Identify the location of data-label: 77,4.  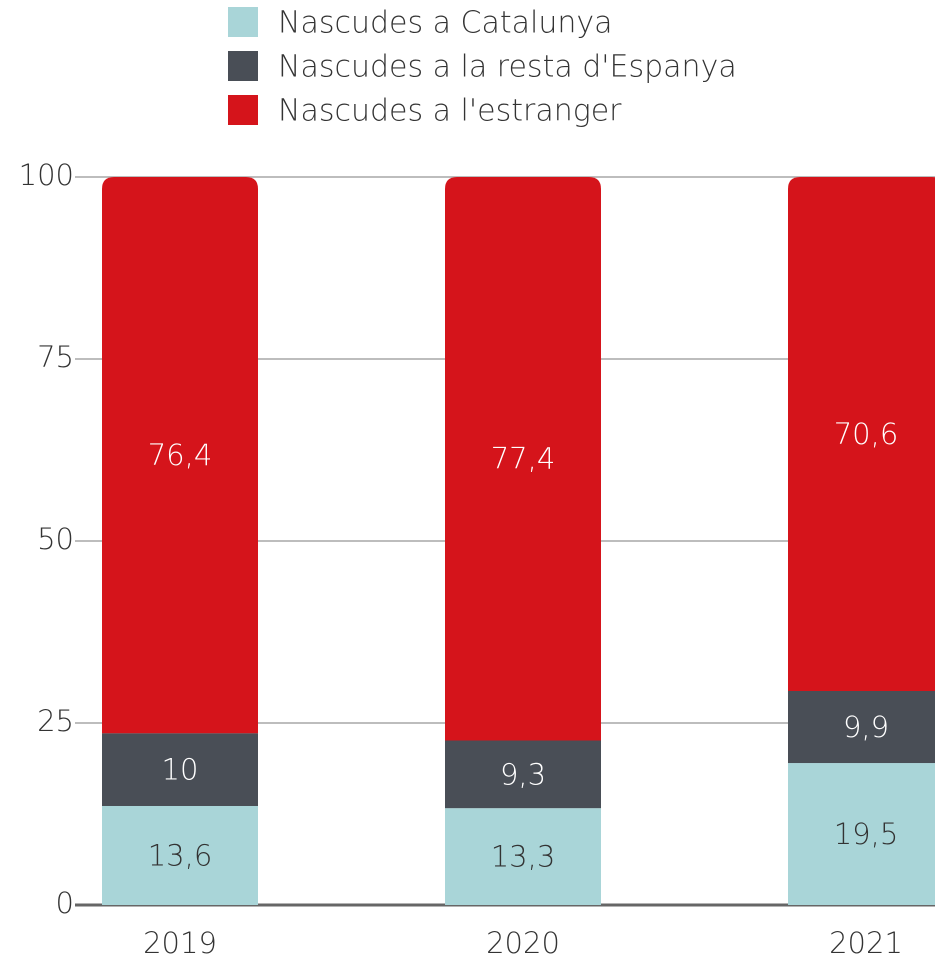
(523, 459).